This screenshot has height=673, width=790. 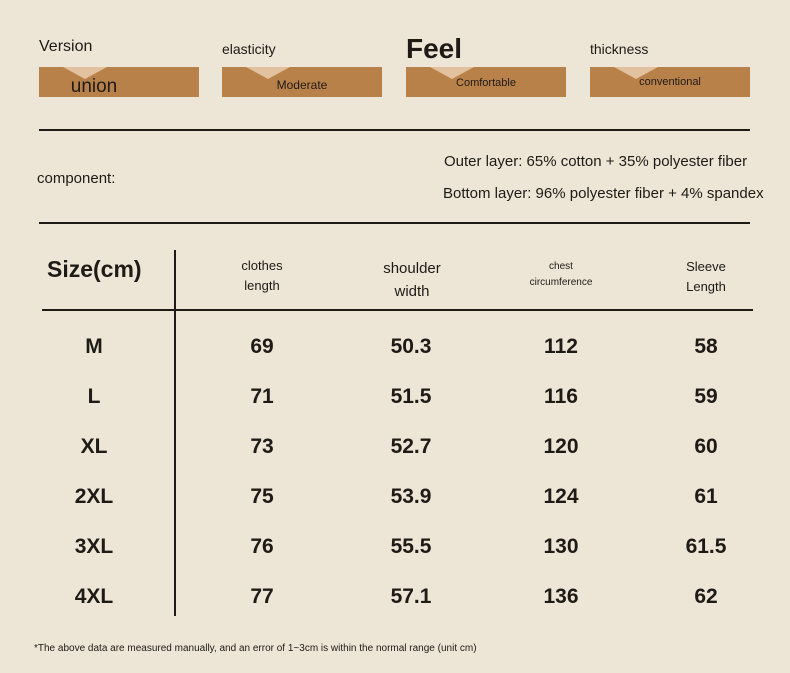 I want to click on attr-version-bar, so click(x=119, y=82).